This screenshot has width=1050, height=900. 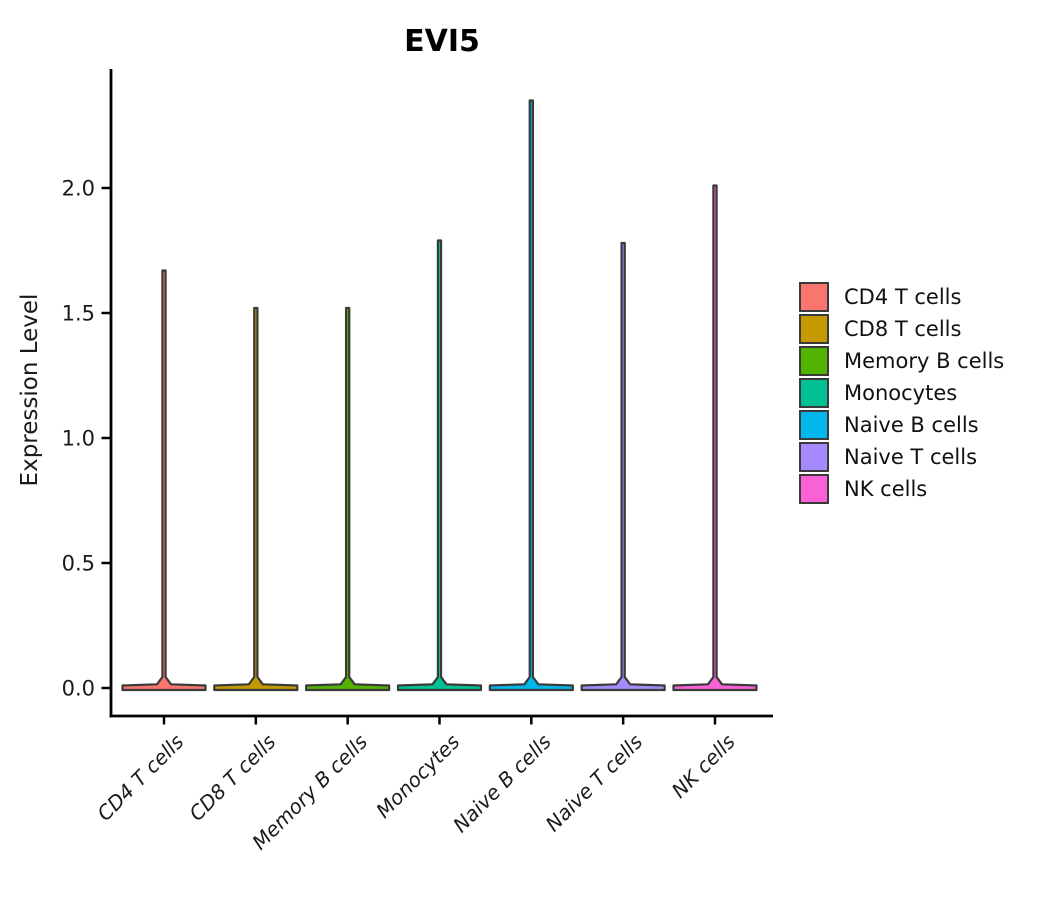 I want to click on legend-item-naive-t-cells: Naive T cells, so click(x=901, y=457).